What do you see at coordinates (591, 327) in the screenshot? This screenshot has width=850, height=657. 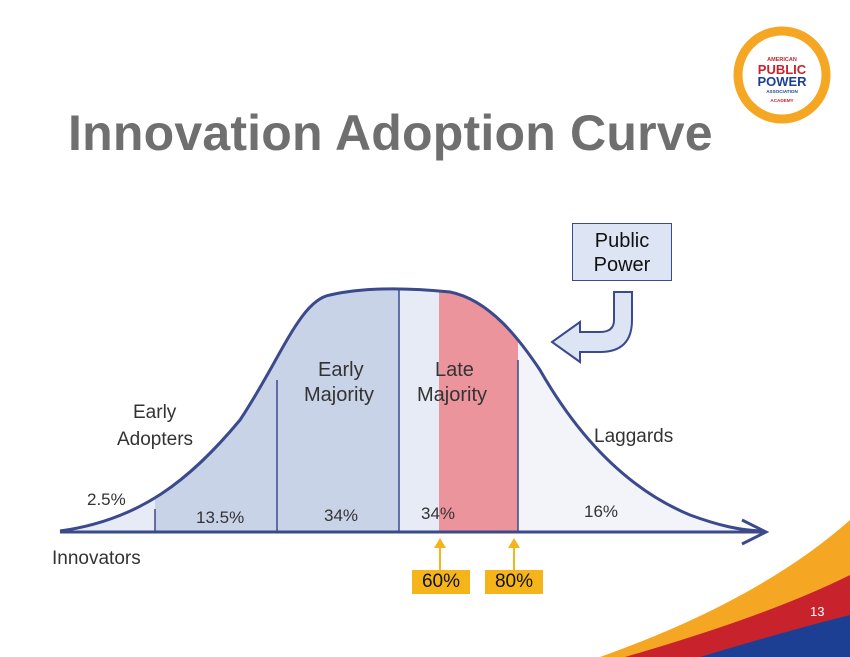 I see `callout-arrow` at bounding box center [591, 327].